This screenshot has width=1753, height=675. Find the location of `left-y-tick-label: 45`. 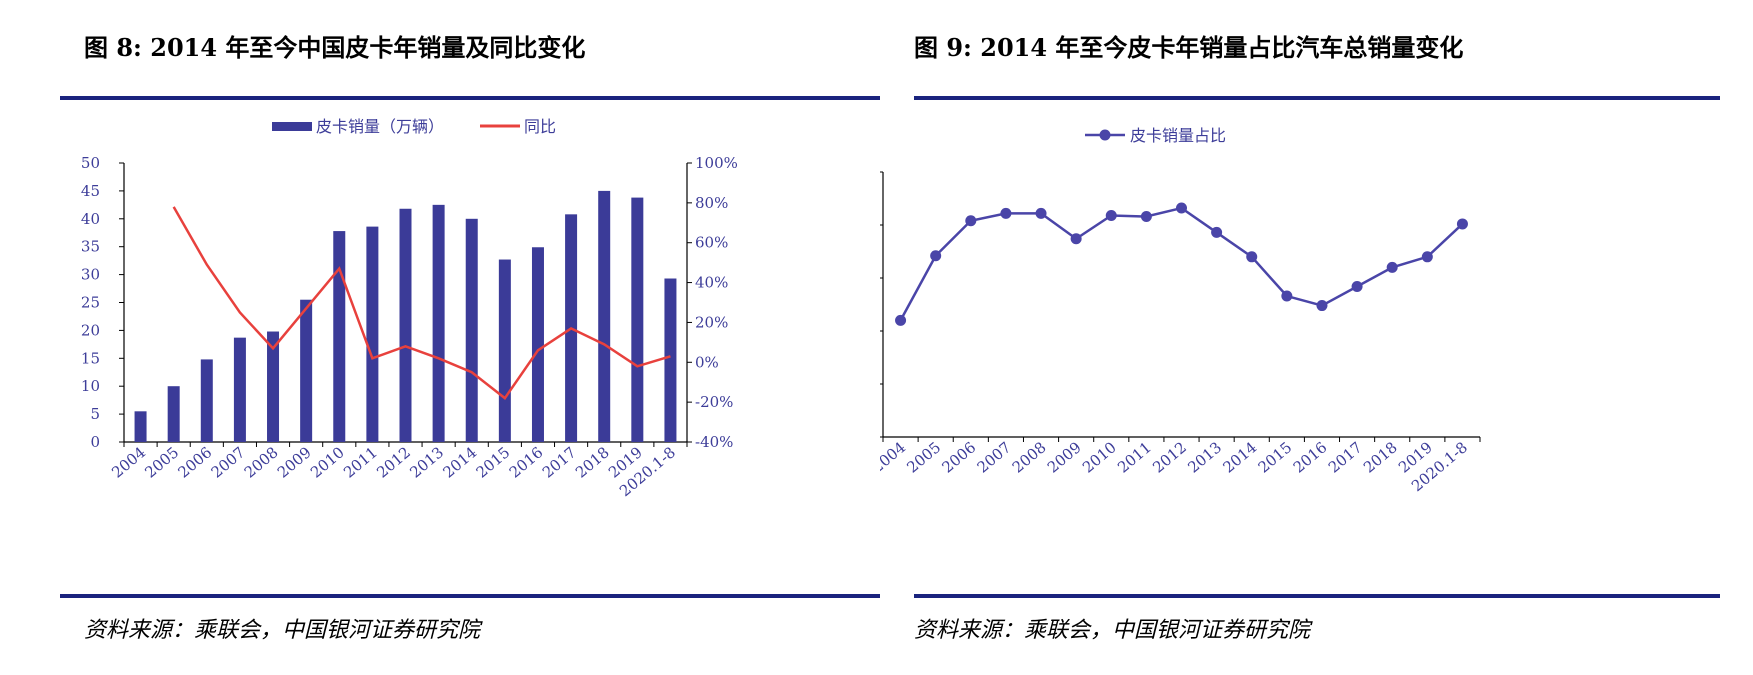

left-y-tick-label: 45 is located at coordinates (90, 191).